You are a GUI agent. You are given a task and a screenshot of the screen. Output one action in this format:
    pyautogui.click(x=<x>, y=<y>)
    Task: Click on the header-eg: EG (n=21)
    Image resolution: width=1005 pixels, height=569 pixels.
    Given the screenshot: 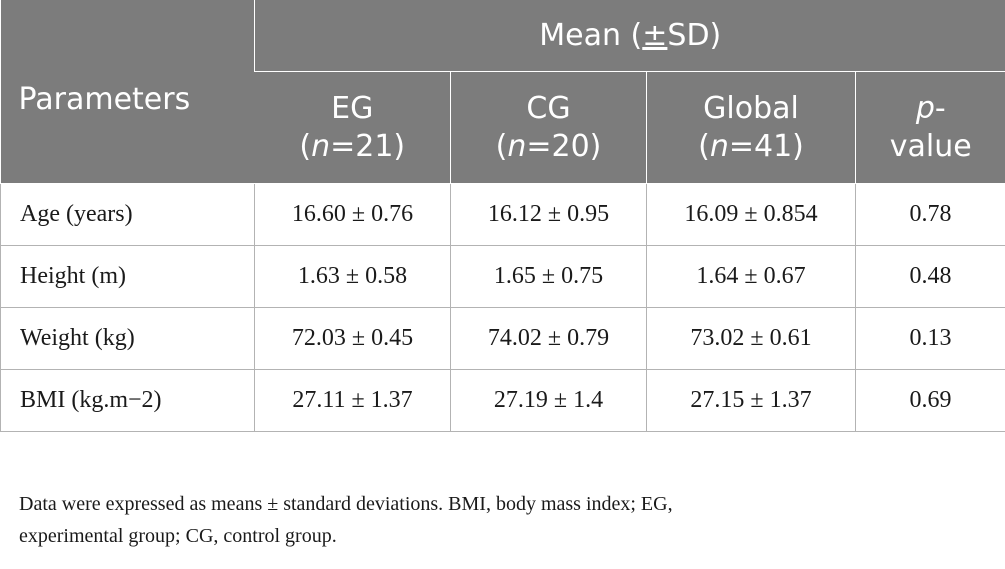 What is the action you would take?
    pyautogui.click(x=352, y=127)
    